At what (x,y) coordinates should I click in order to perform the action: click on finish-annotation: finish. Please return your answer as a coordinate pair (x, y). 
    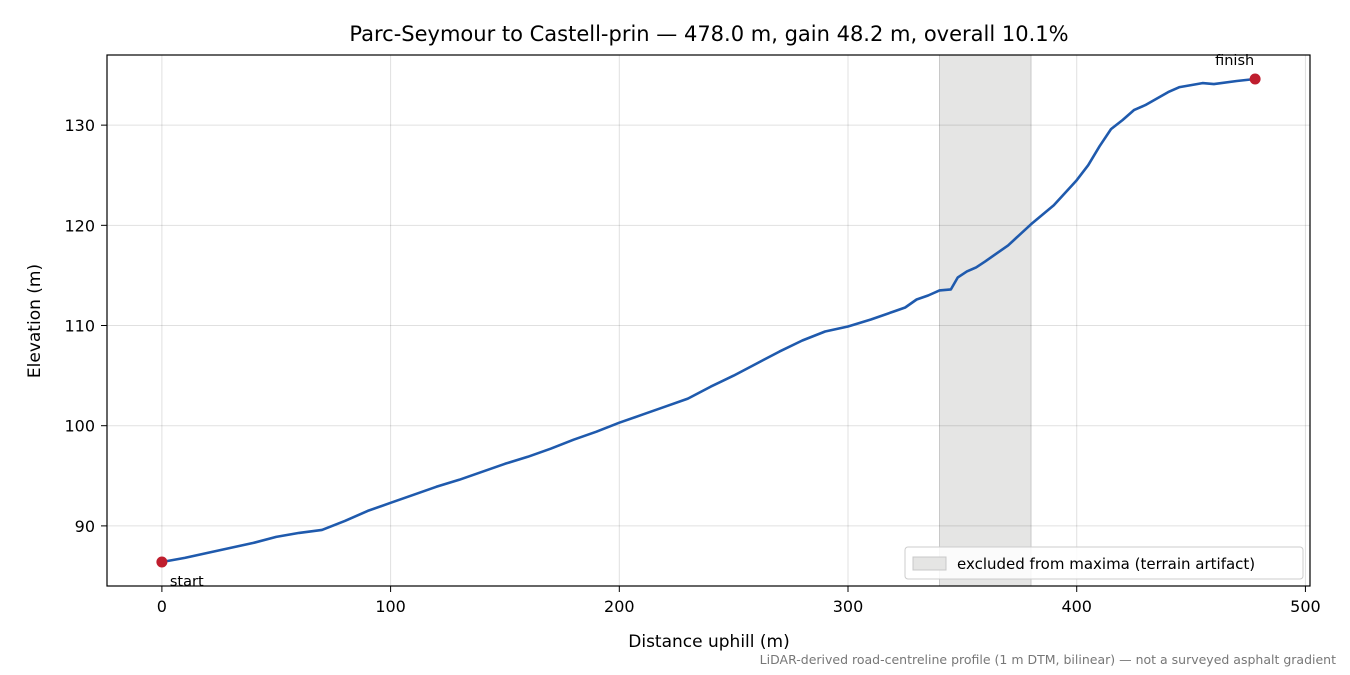
    Looking at the image, I should click on (1234, 61).